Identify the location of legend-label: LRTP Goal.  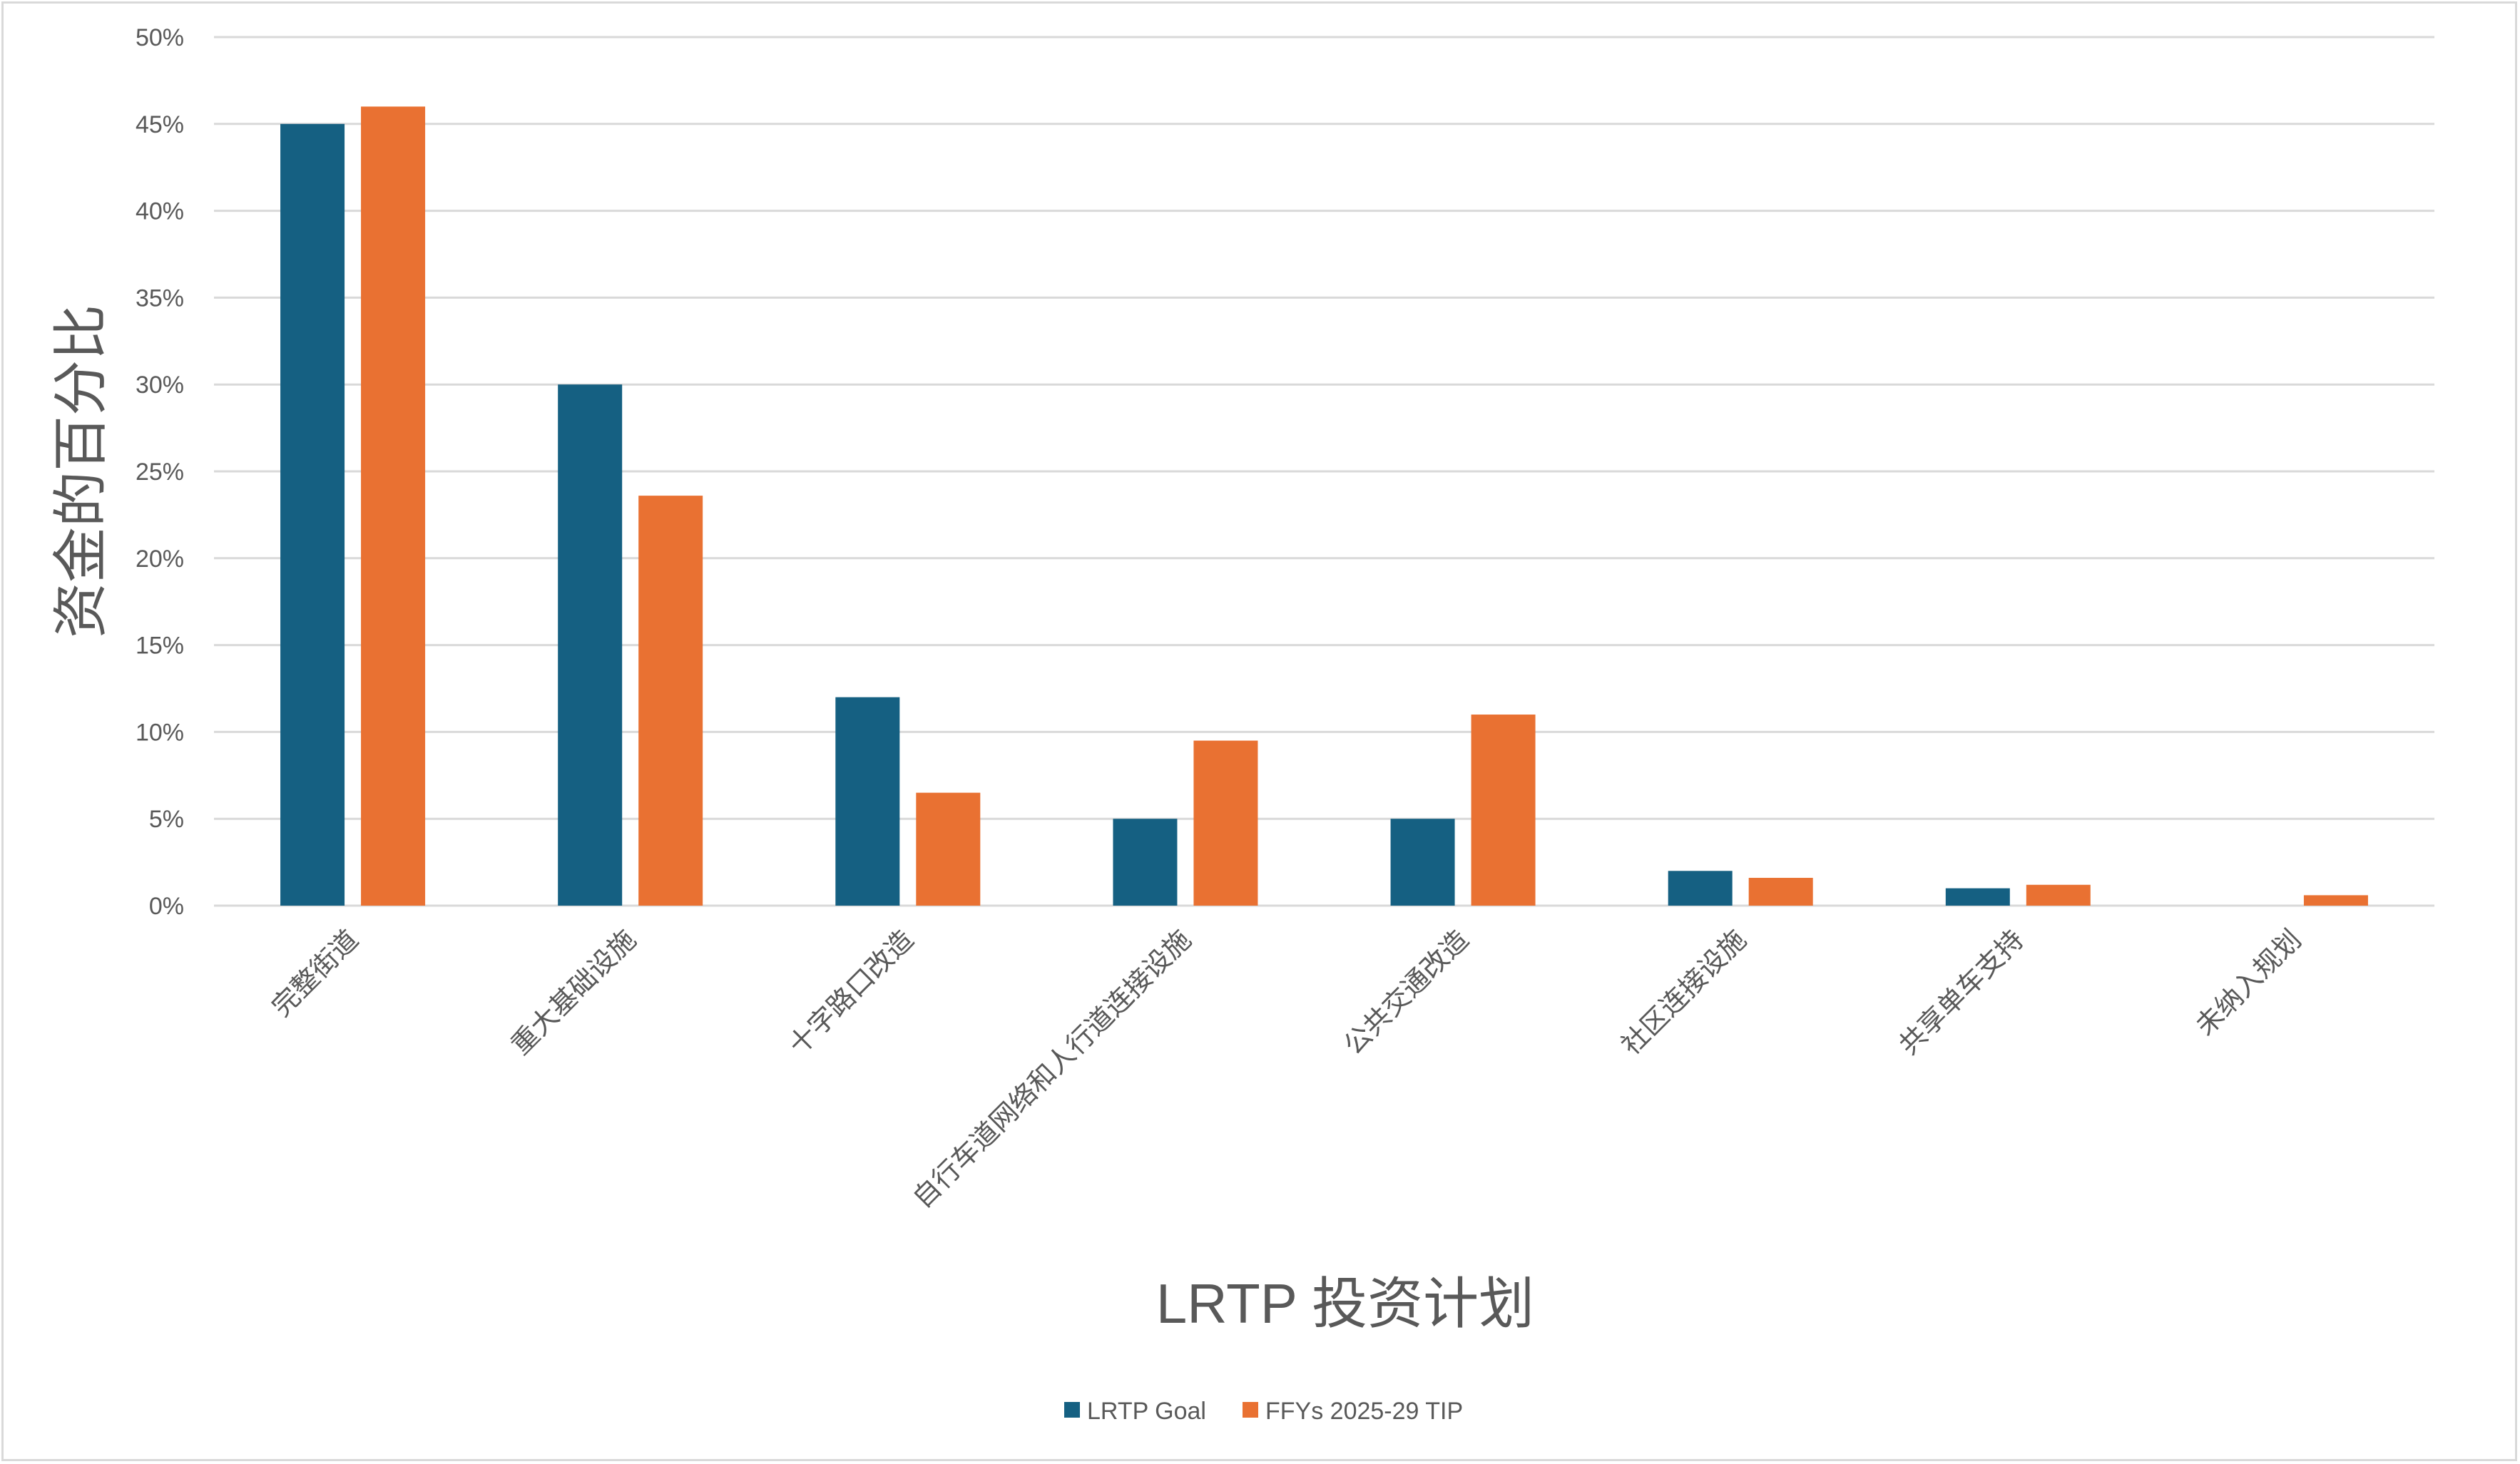
(1146, 1412).